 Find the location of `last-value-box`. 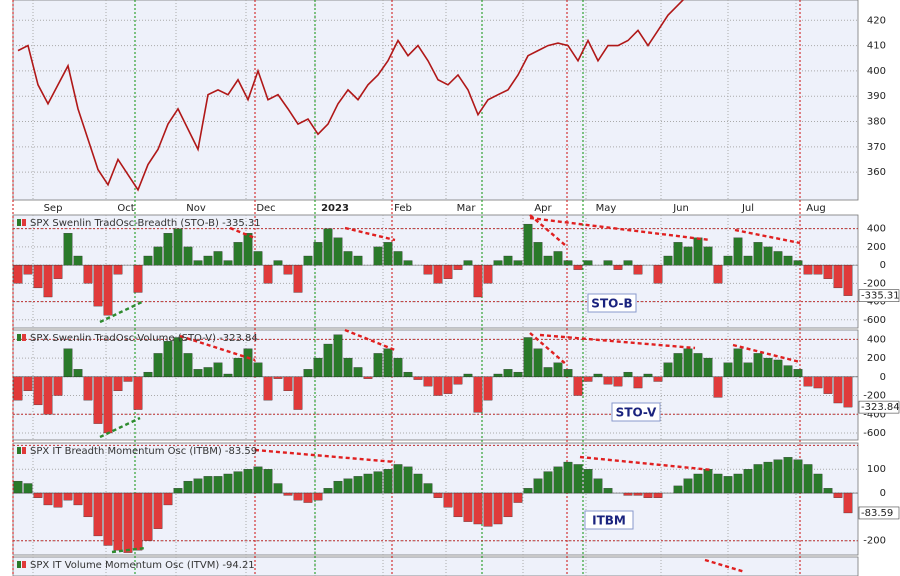

last-value-box is located at coordinates (879, 407).